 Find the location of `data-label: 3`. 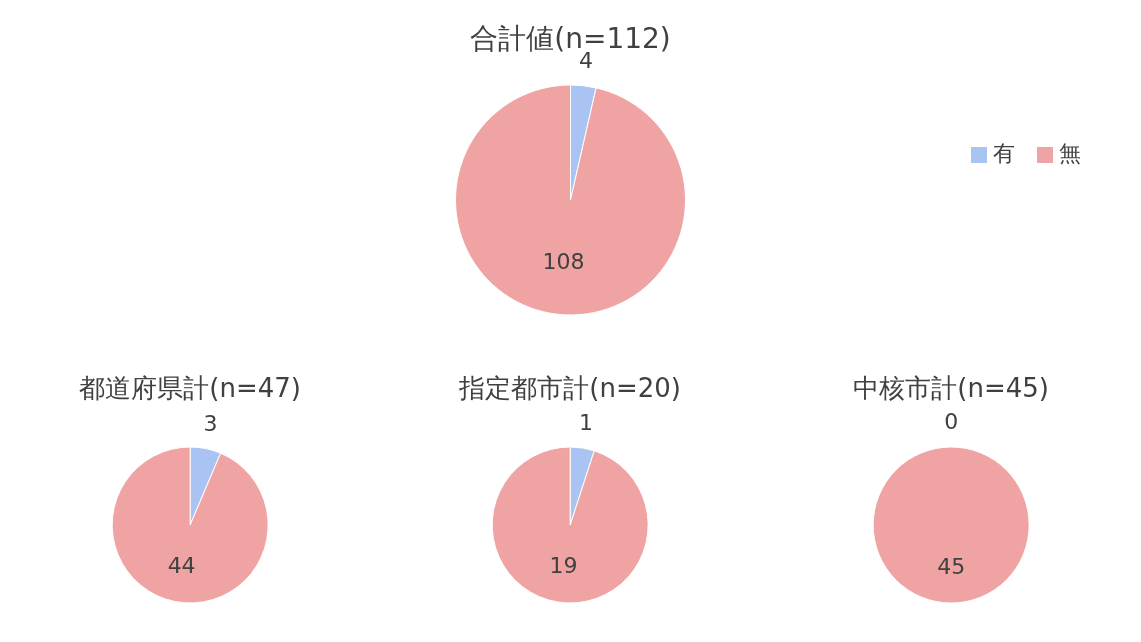

data-label: 3 is located at coordinates (210, 424).